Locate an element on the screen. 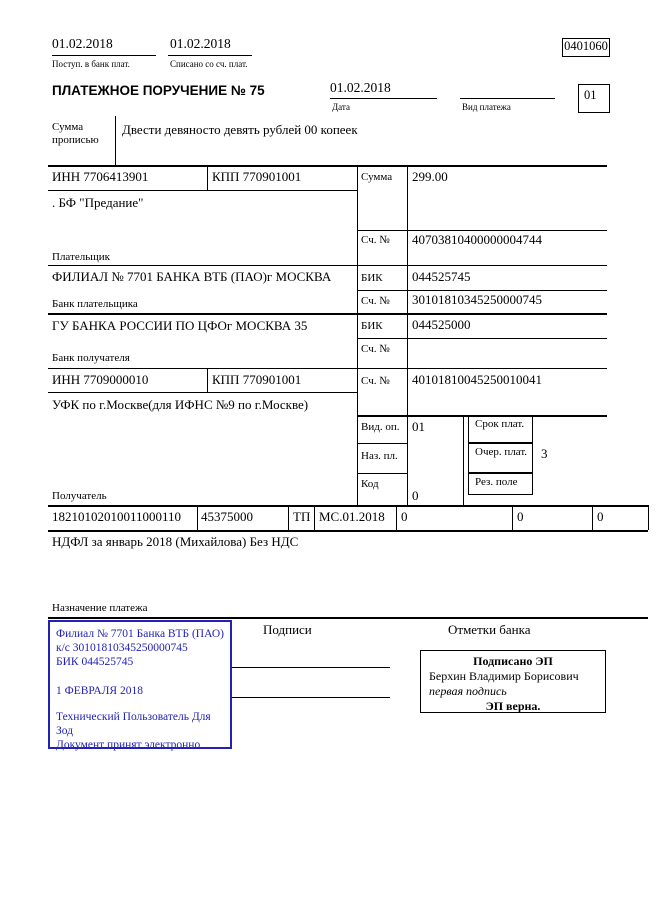 The width and height of the screenshot is (660, 919). bank-stamp-line: БИК 044525745 is located at coordinates (95, 662).